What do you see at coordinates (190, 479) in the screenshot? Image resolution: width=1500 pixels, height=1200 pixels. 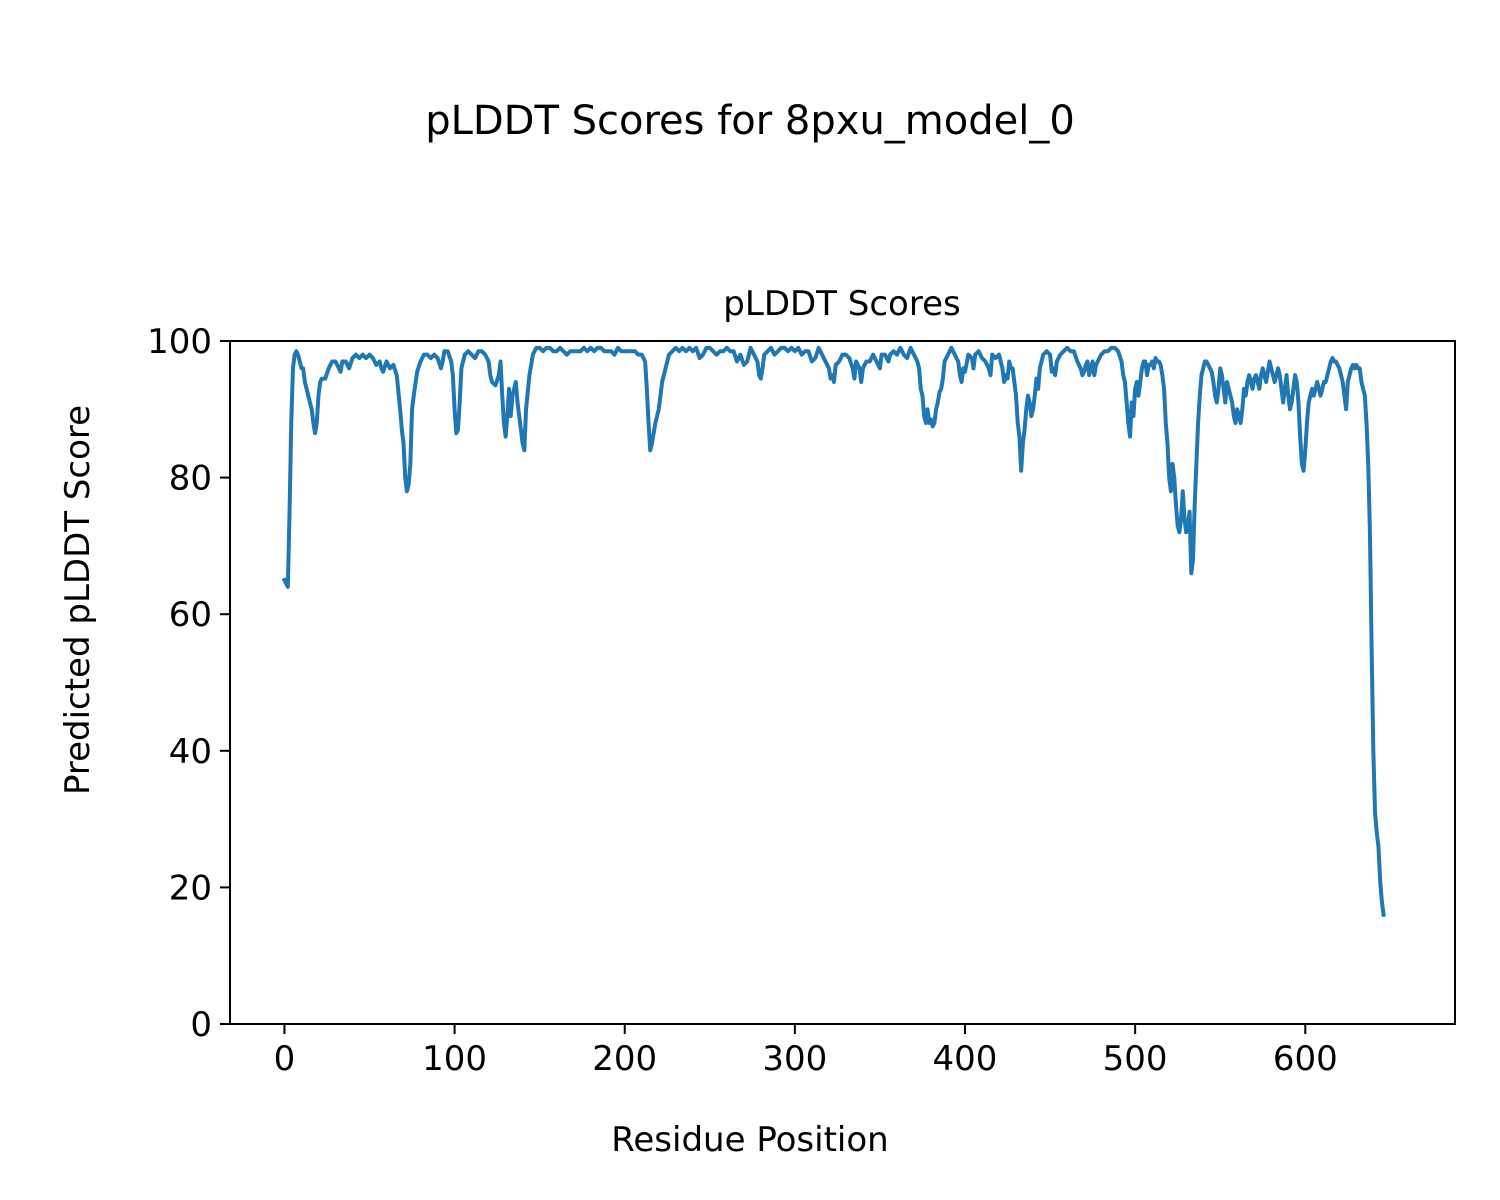 I see `y-tick-label: 80` at bounding box center [190, 479].